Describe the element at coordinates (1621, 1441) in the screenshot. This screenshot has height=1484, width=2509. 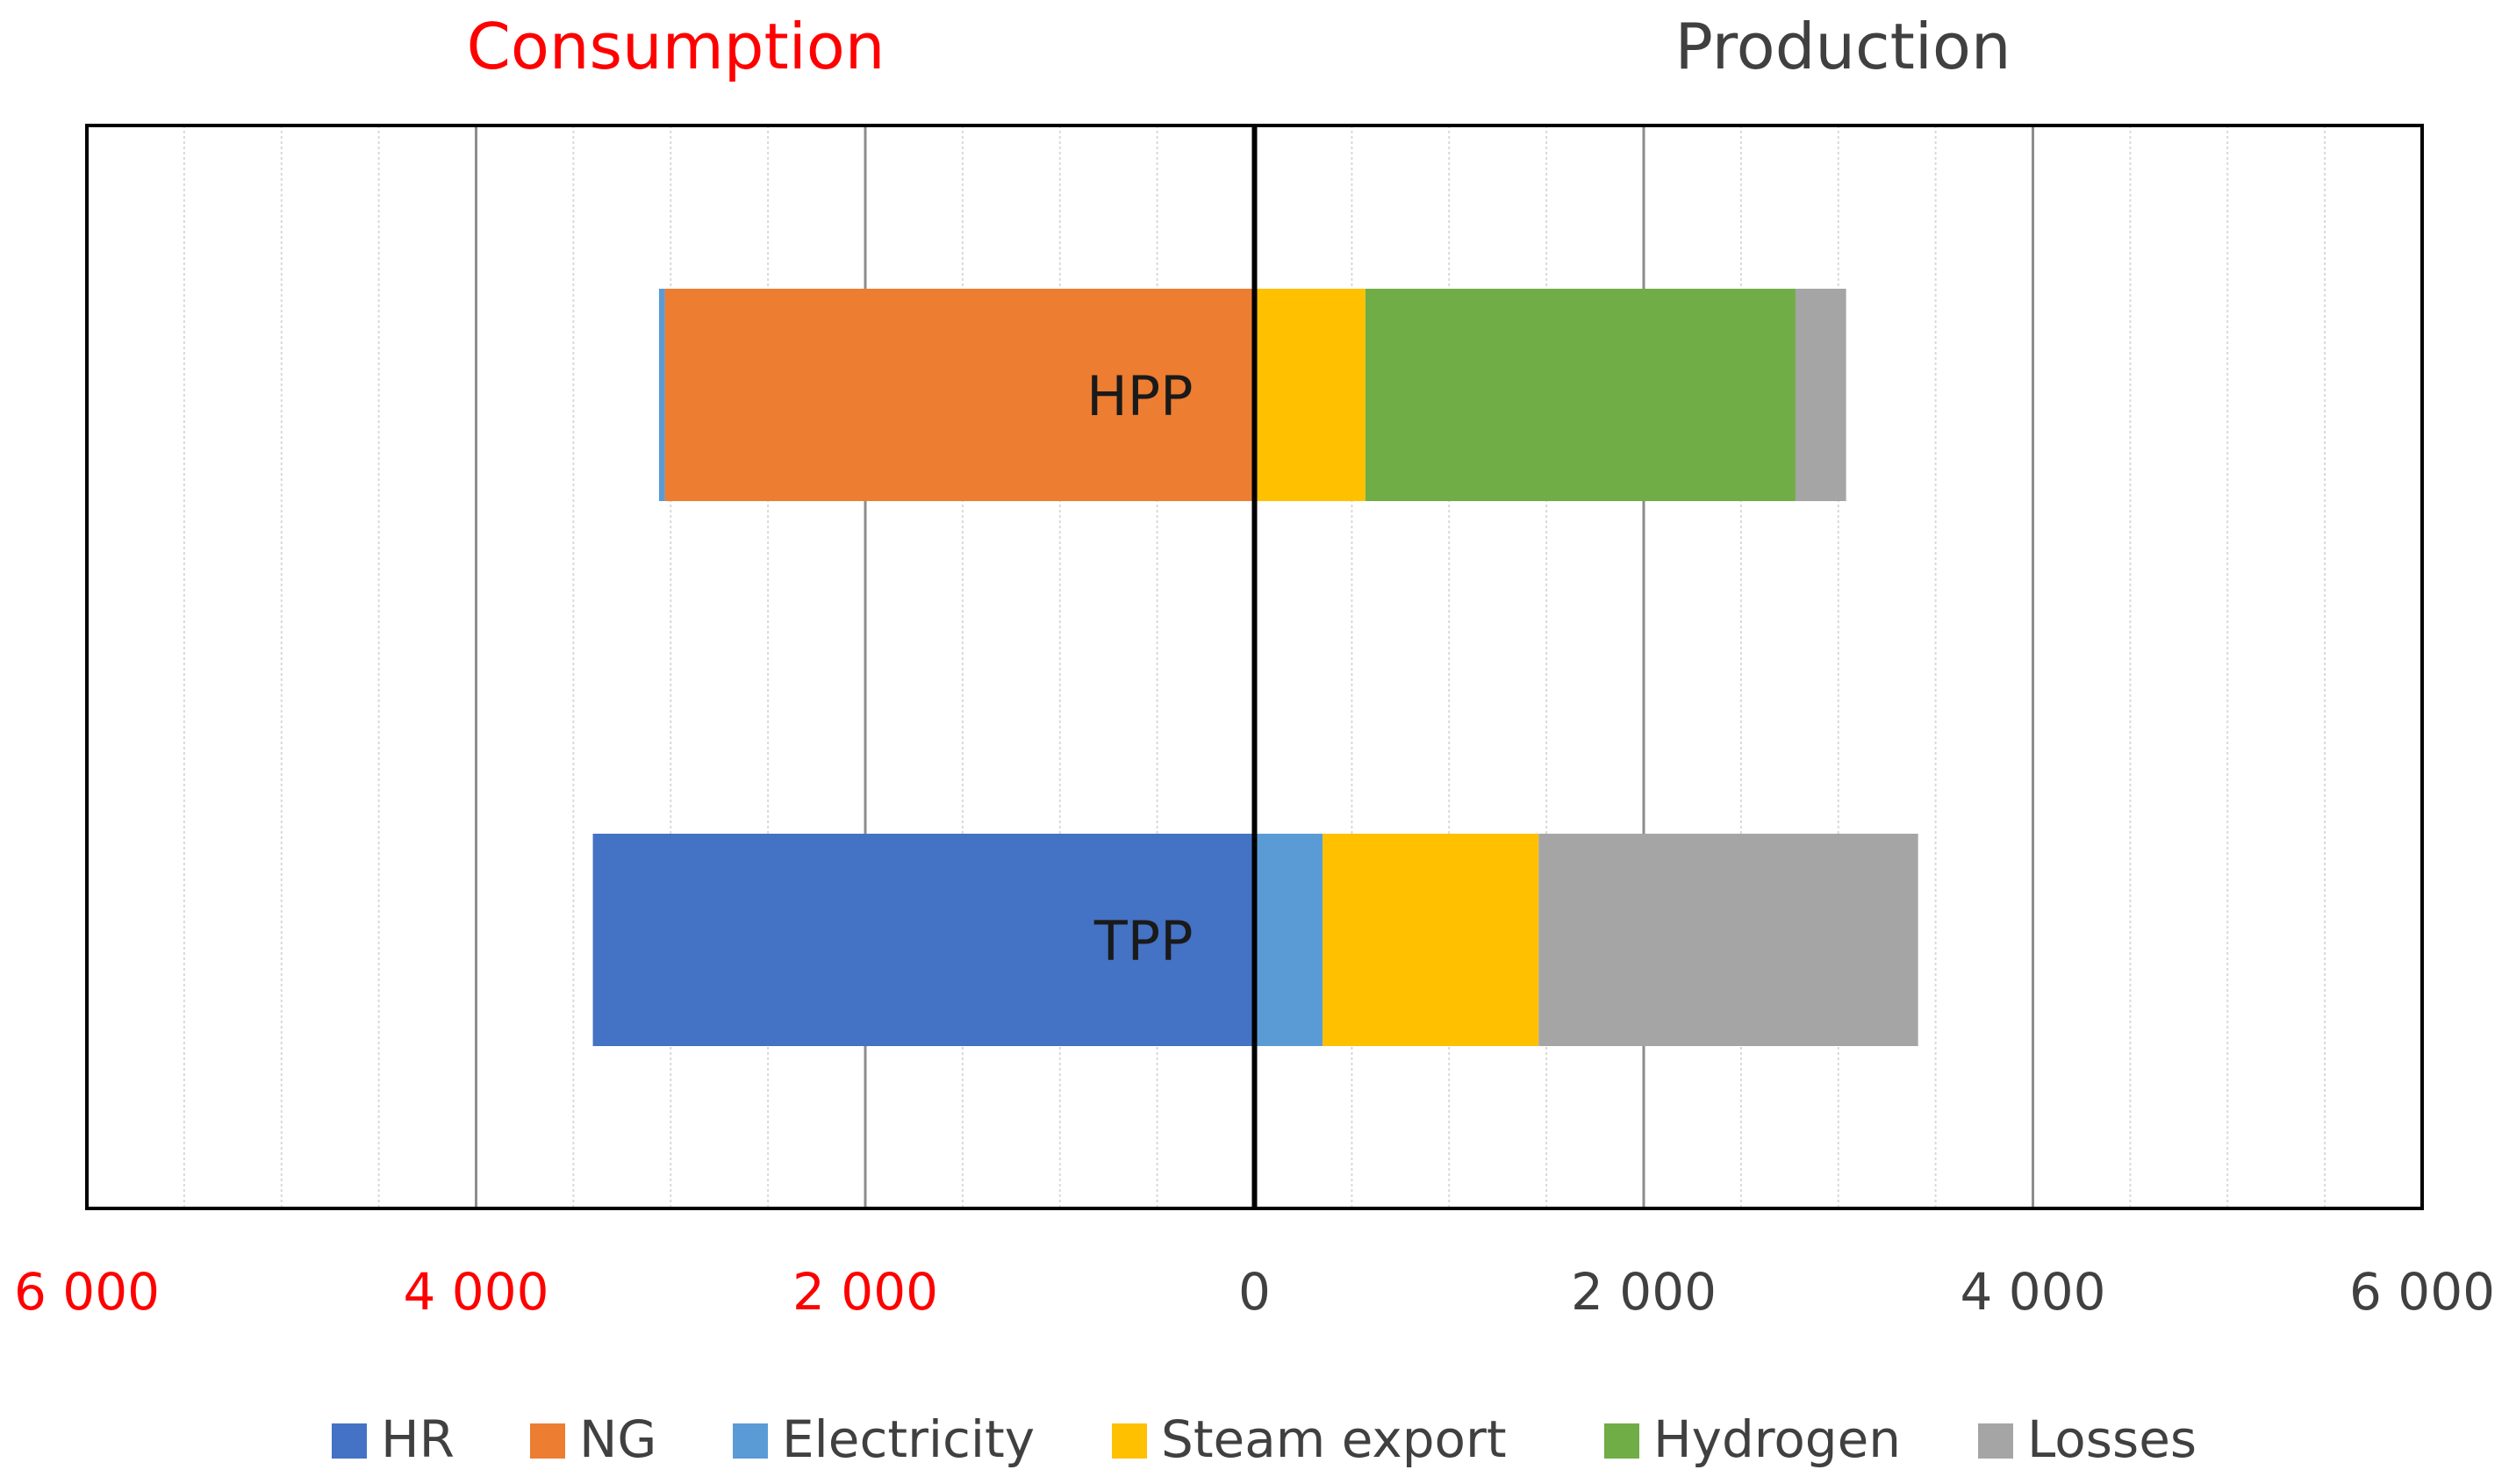
I see `legend-swatch-hydrogen` at that location.